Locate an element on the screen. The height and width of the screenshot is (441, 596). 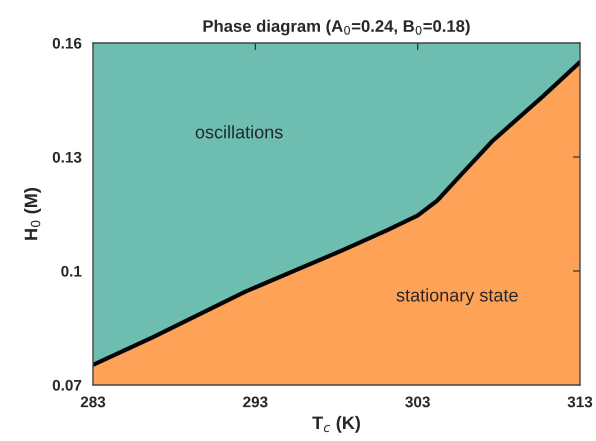
y-tick-label: 0.13 is located at coordinates (67, 157).